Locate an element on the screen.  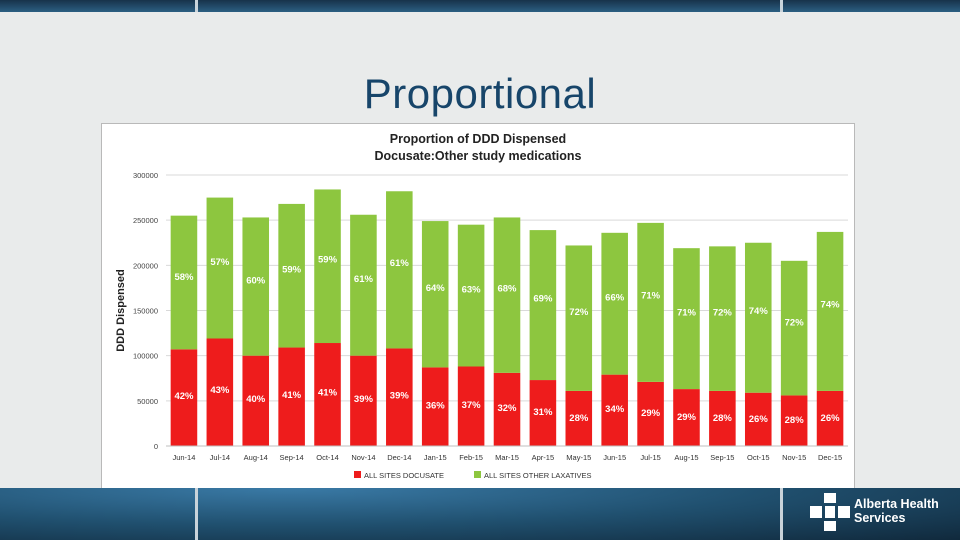
data-label-docusate: 39% is located at coordinates (400, 395).